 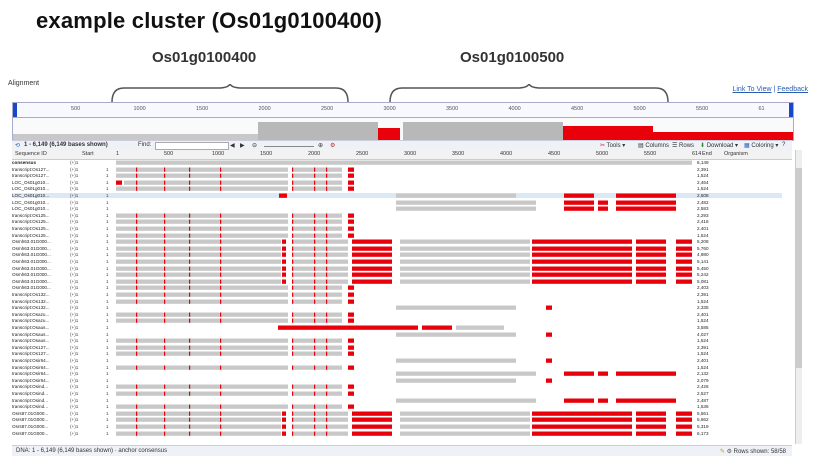 I want to click on alignment-row: LOC_Os01g010... (+)1 1 2,508, so click(x=397, y=196).